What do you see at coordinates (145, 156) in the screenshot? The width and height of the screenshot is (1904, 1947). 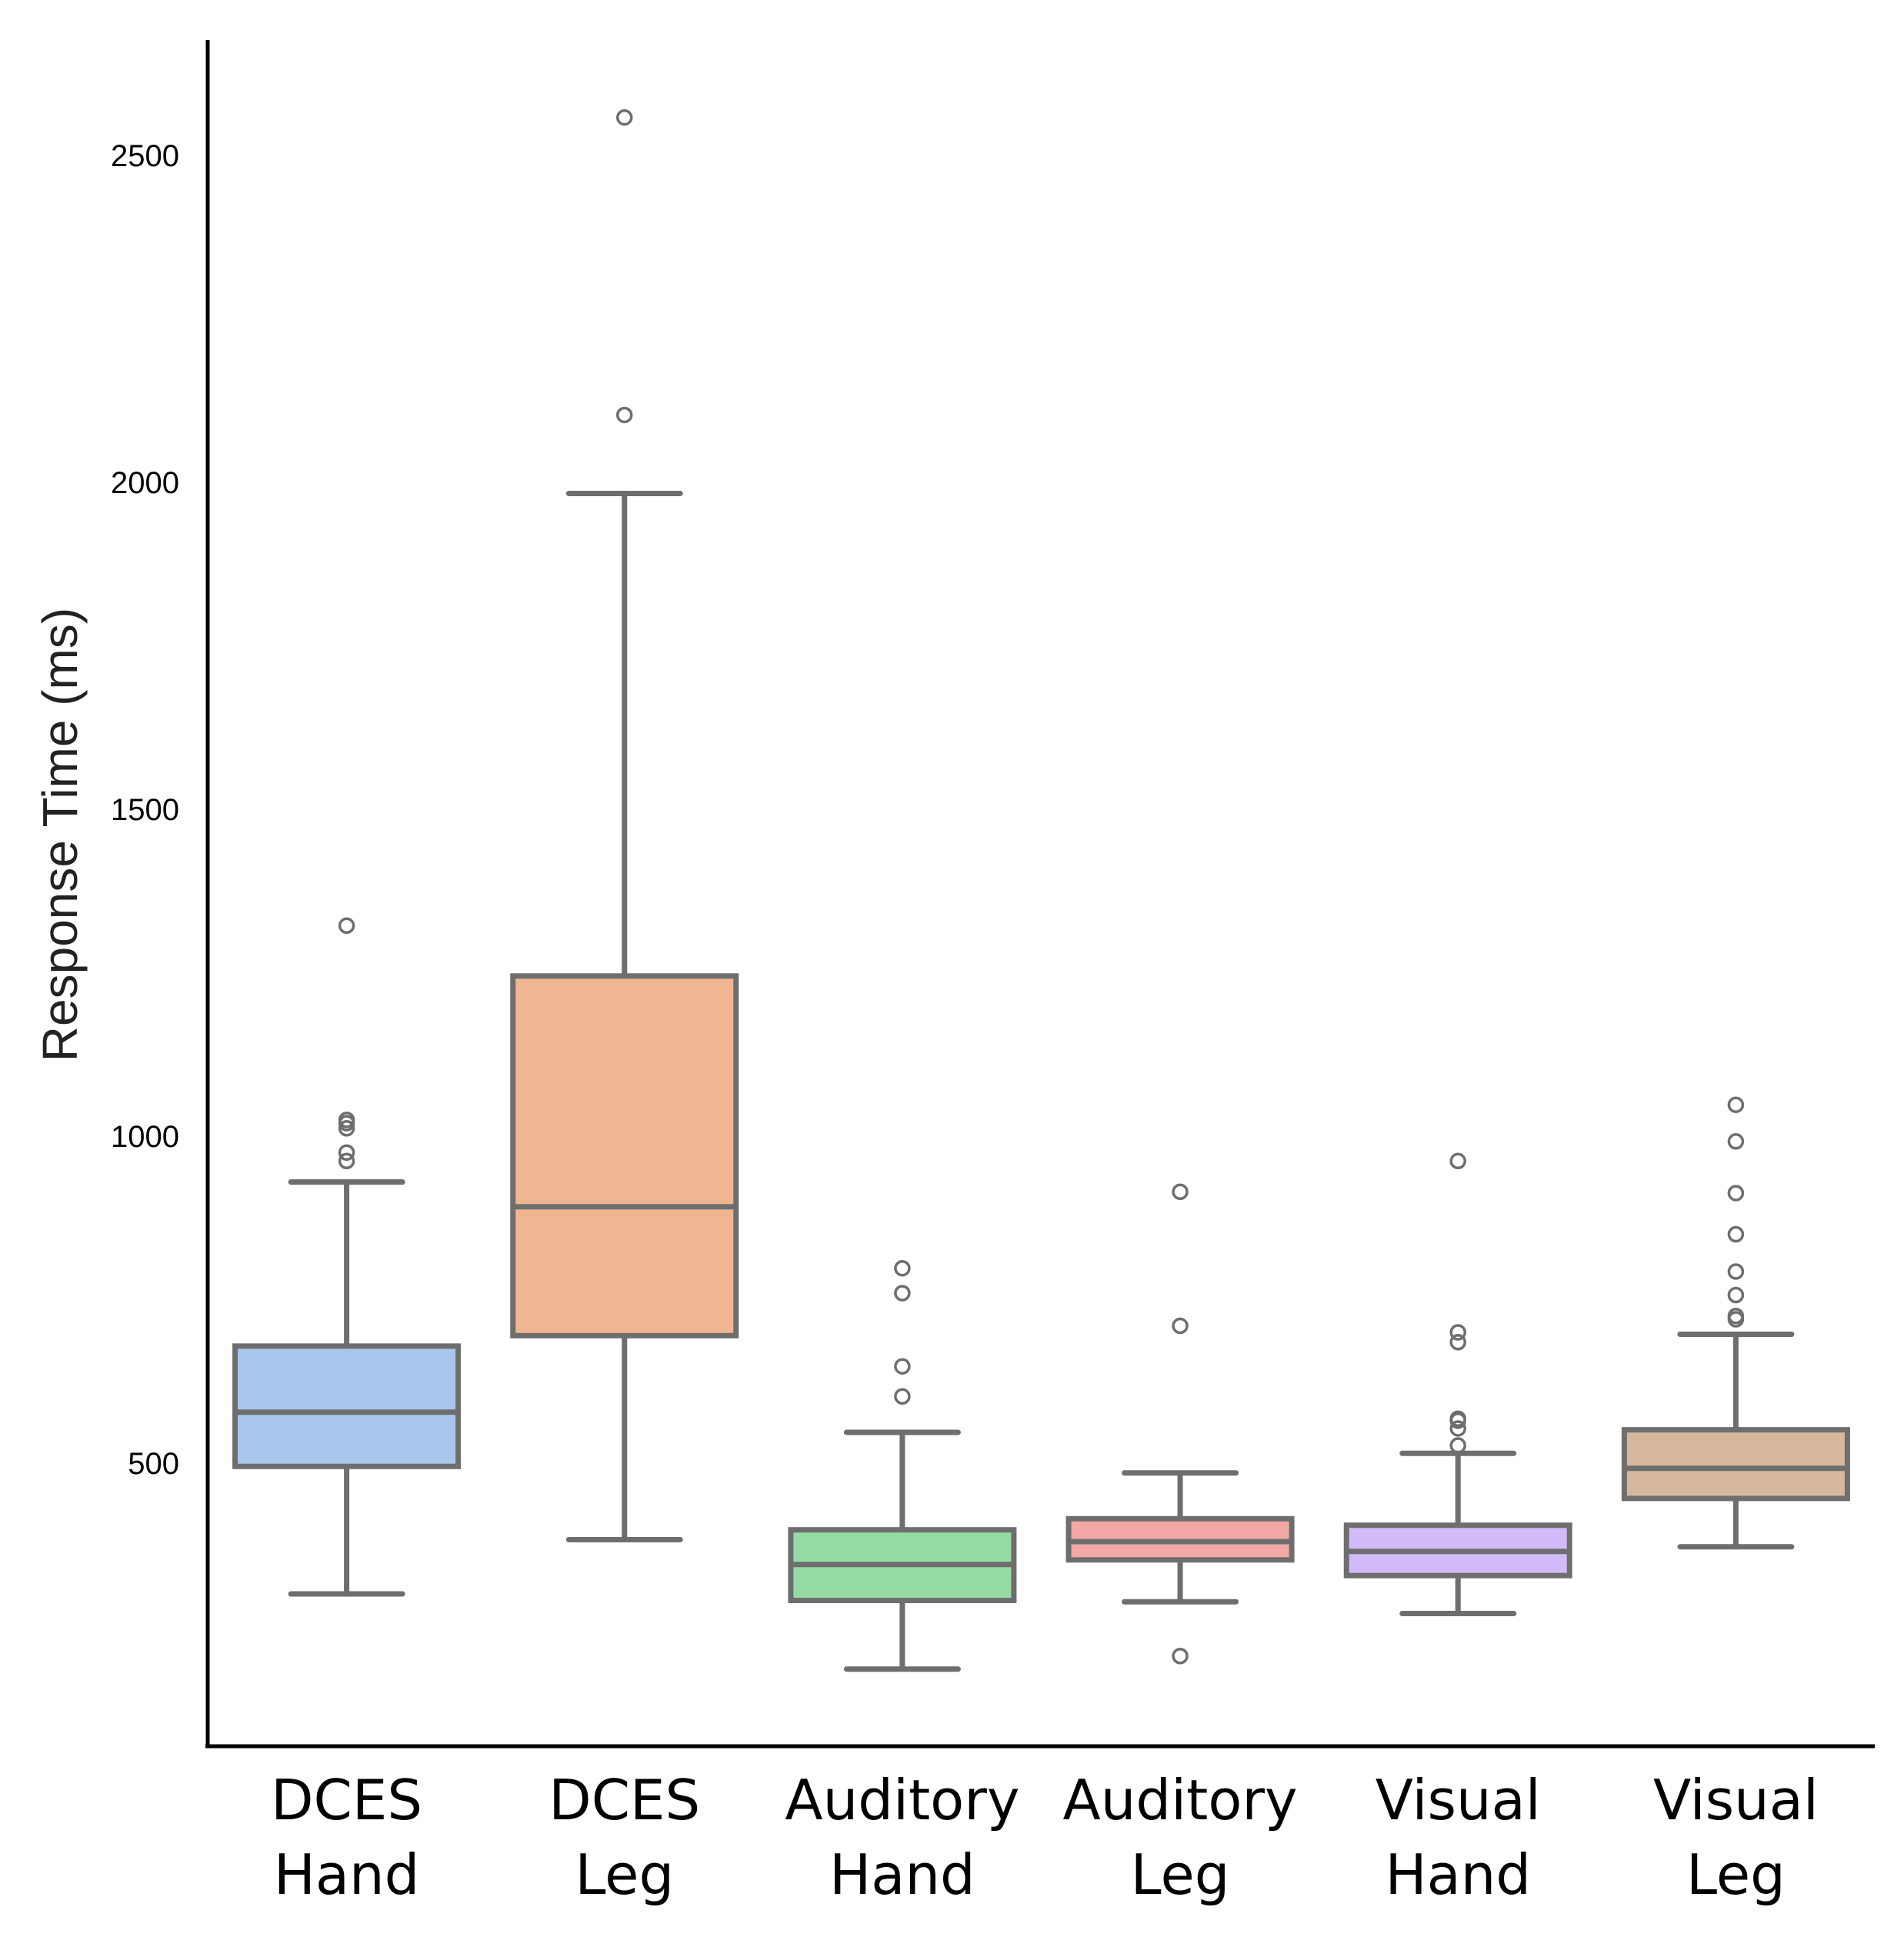 I see `y-tick-label-2500: 2500` at bounding box center [145, 156].